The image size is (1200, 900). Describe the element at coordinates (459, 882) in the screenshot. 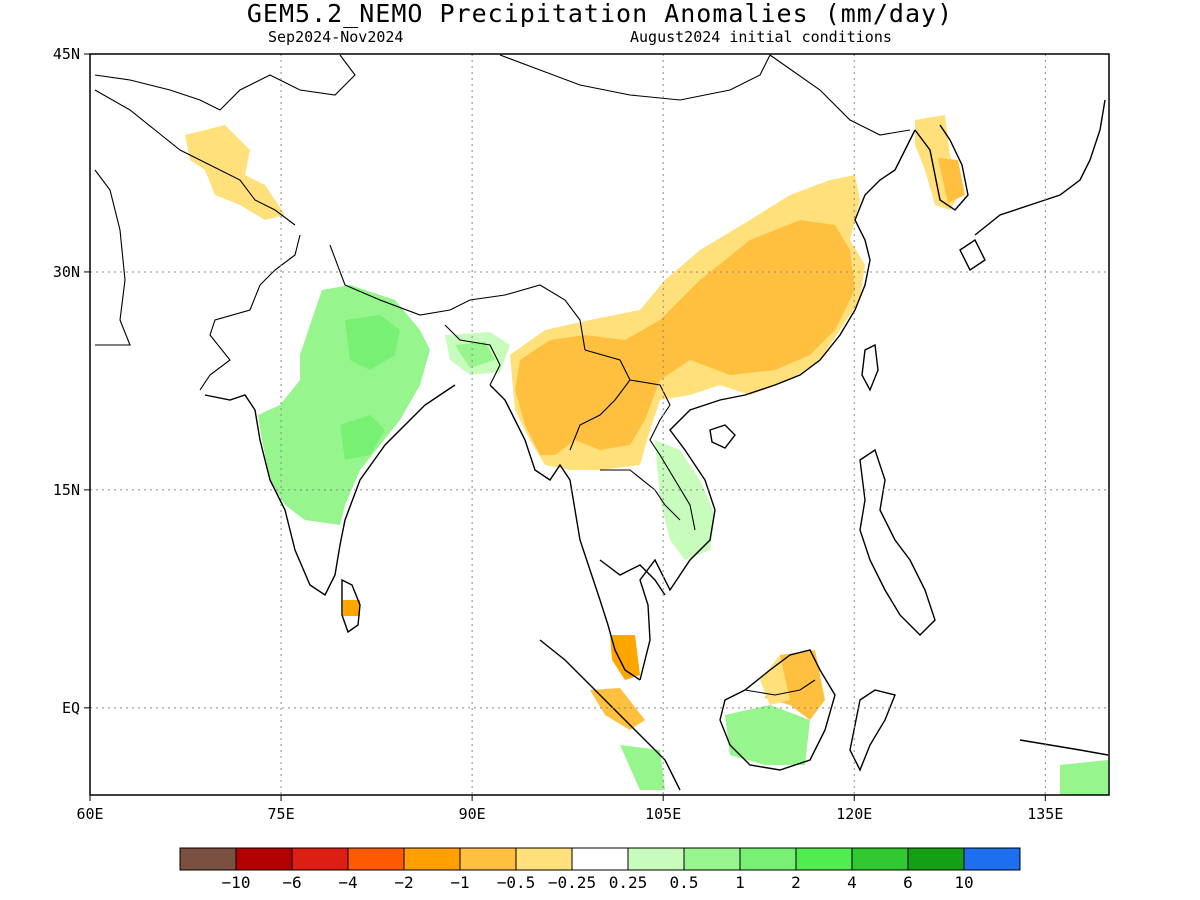

I see `colorbar-label: −1` at that location.